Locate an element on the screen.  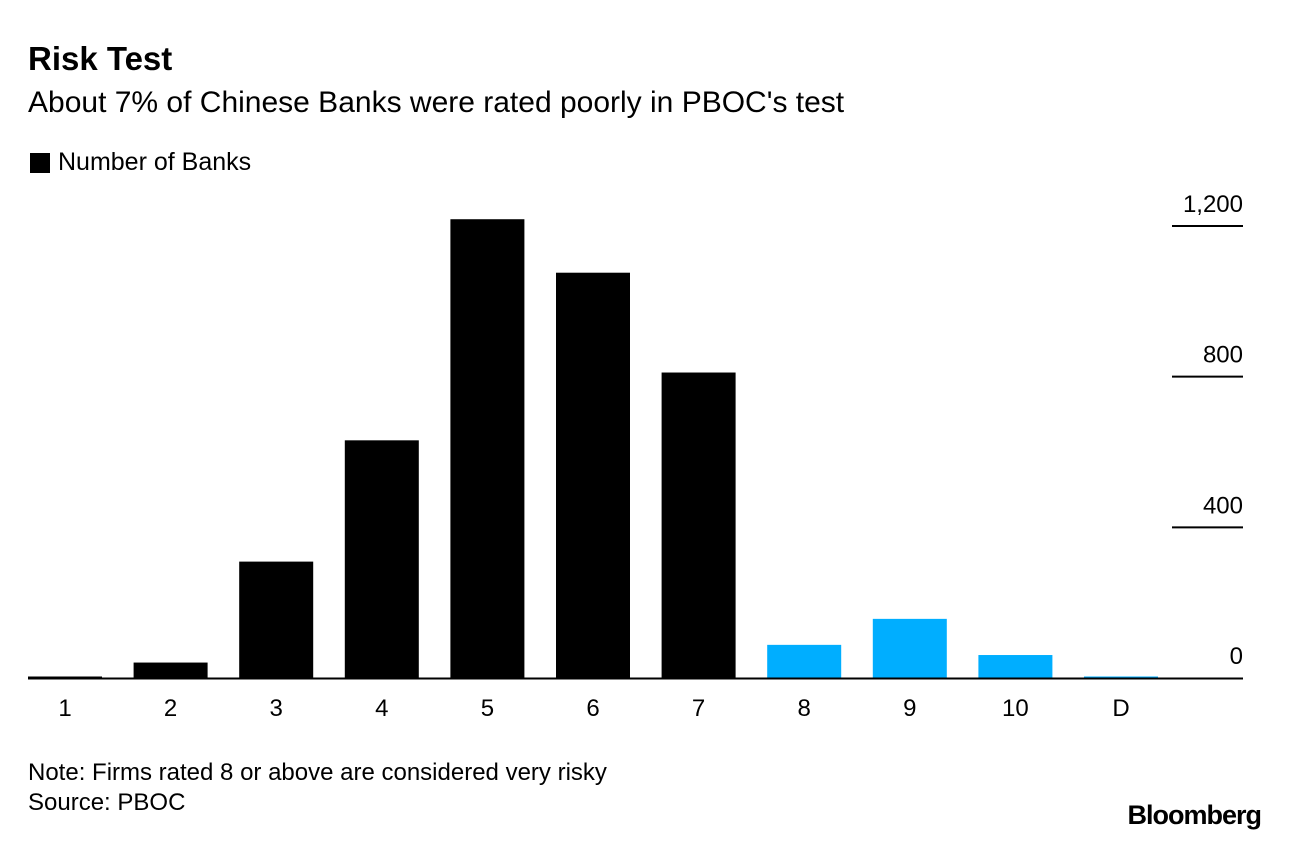
chart-title: Risk Test is located at coordinates (100, 58).